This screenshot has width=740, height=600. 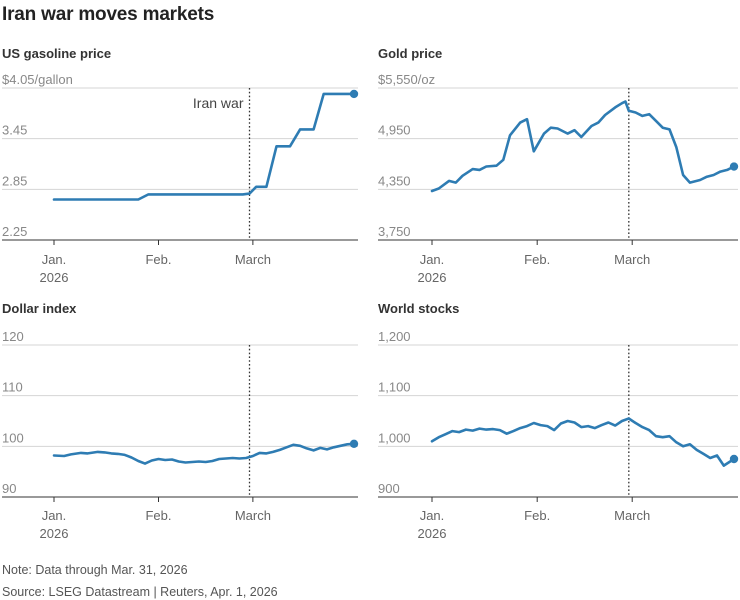 I want to click on panel-title: Gold price, so click(x=410, y=53).